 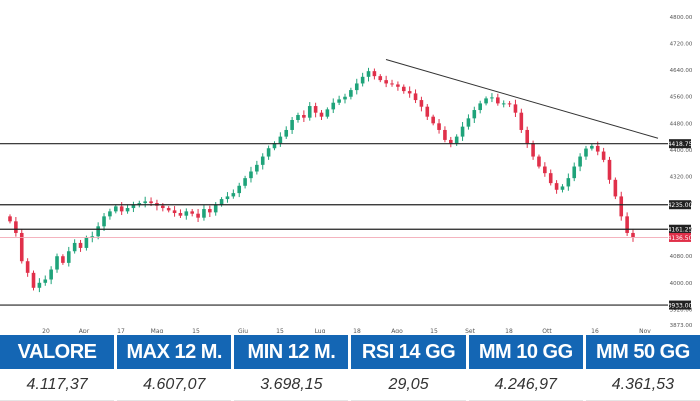 I want to click on price-marker-label: 3933.00, so click(x=680, y=306).